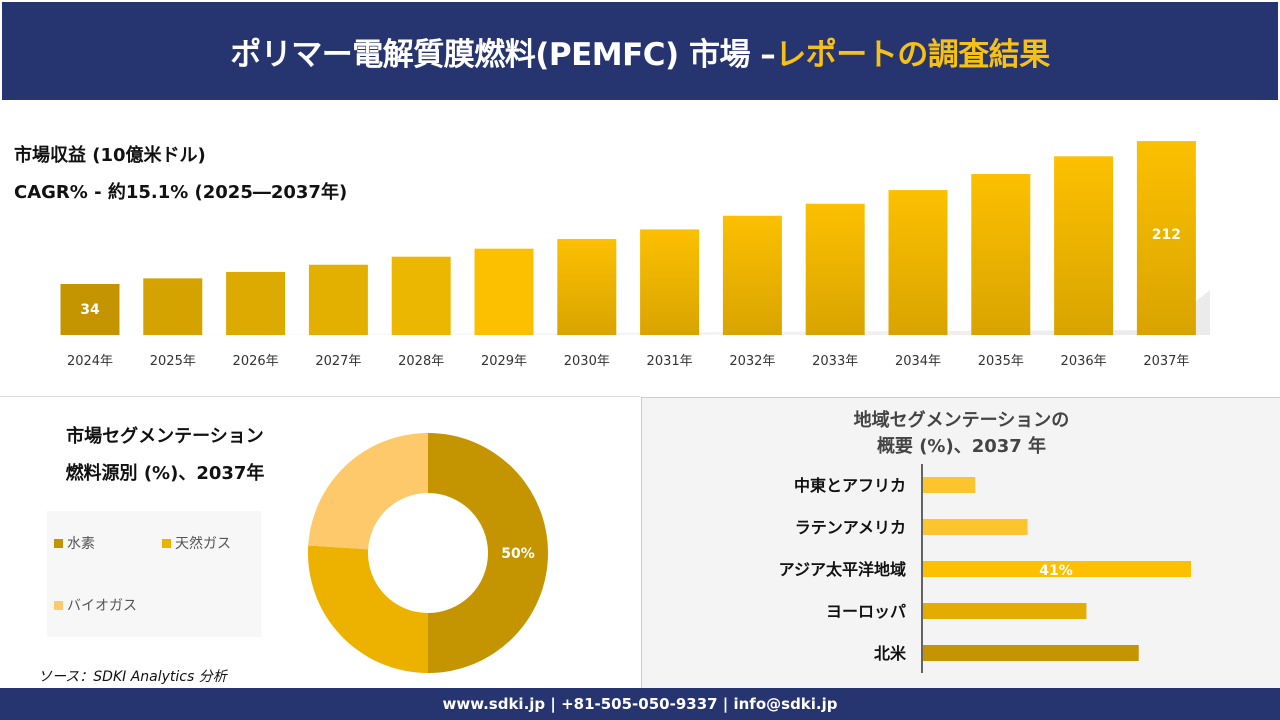 This screenshot has width=1280, height=720. Describe the element at coordinates (81, 544) in the screenshot. I see `legend-label: 水素` at that location.